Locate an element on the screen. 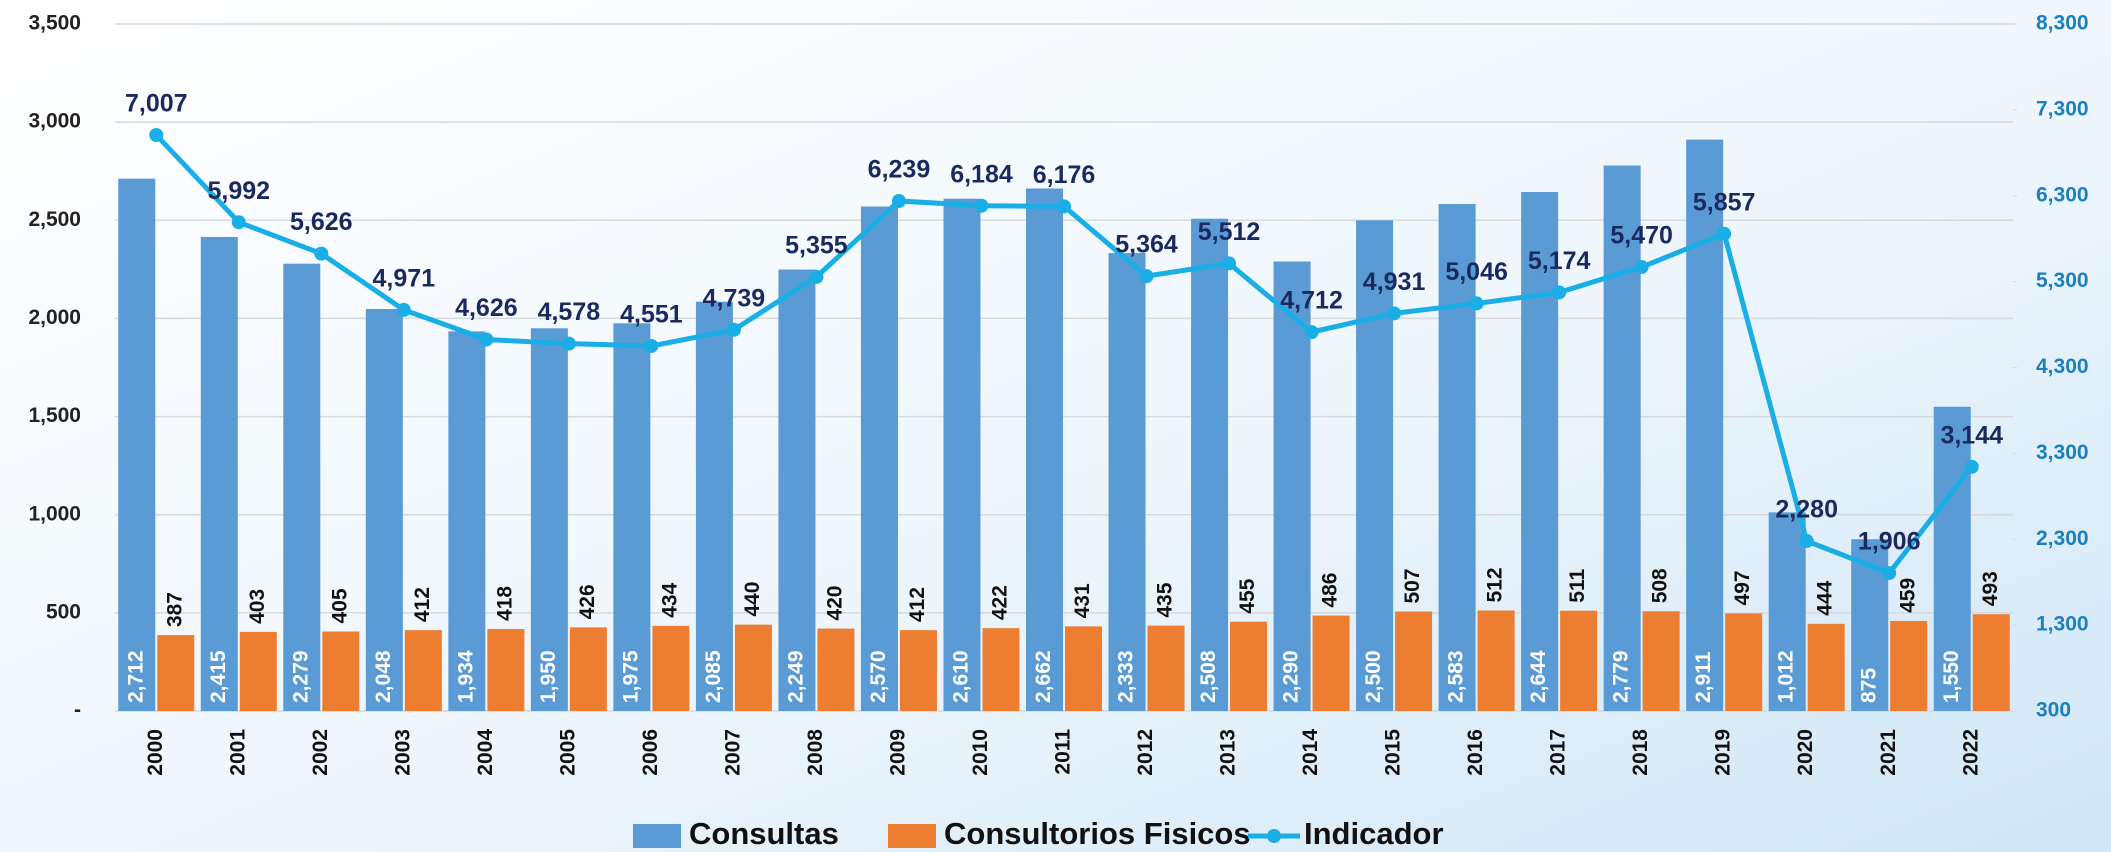  legend-label: Consultorios Fisicos is located at coordinates (1097, 833).